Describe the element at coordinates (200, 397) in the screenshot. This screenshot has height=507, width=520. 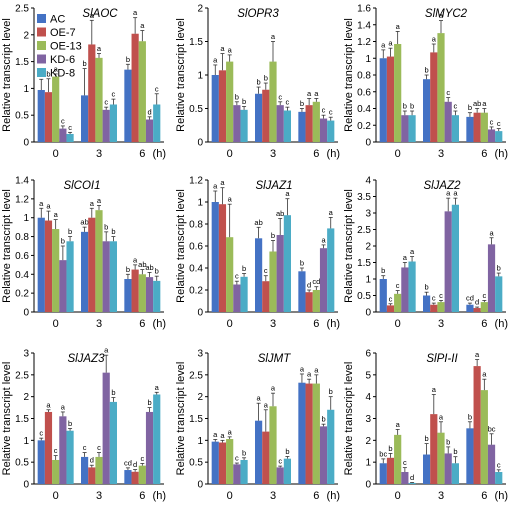
I see `y-tick-label: 2` at that location.